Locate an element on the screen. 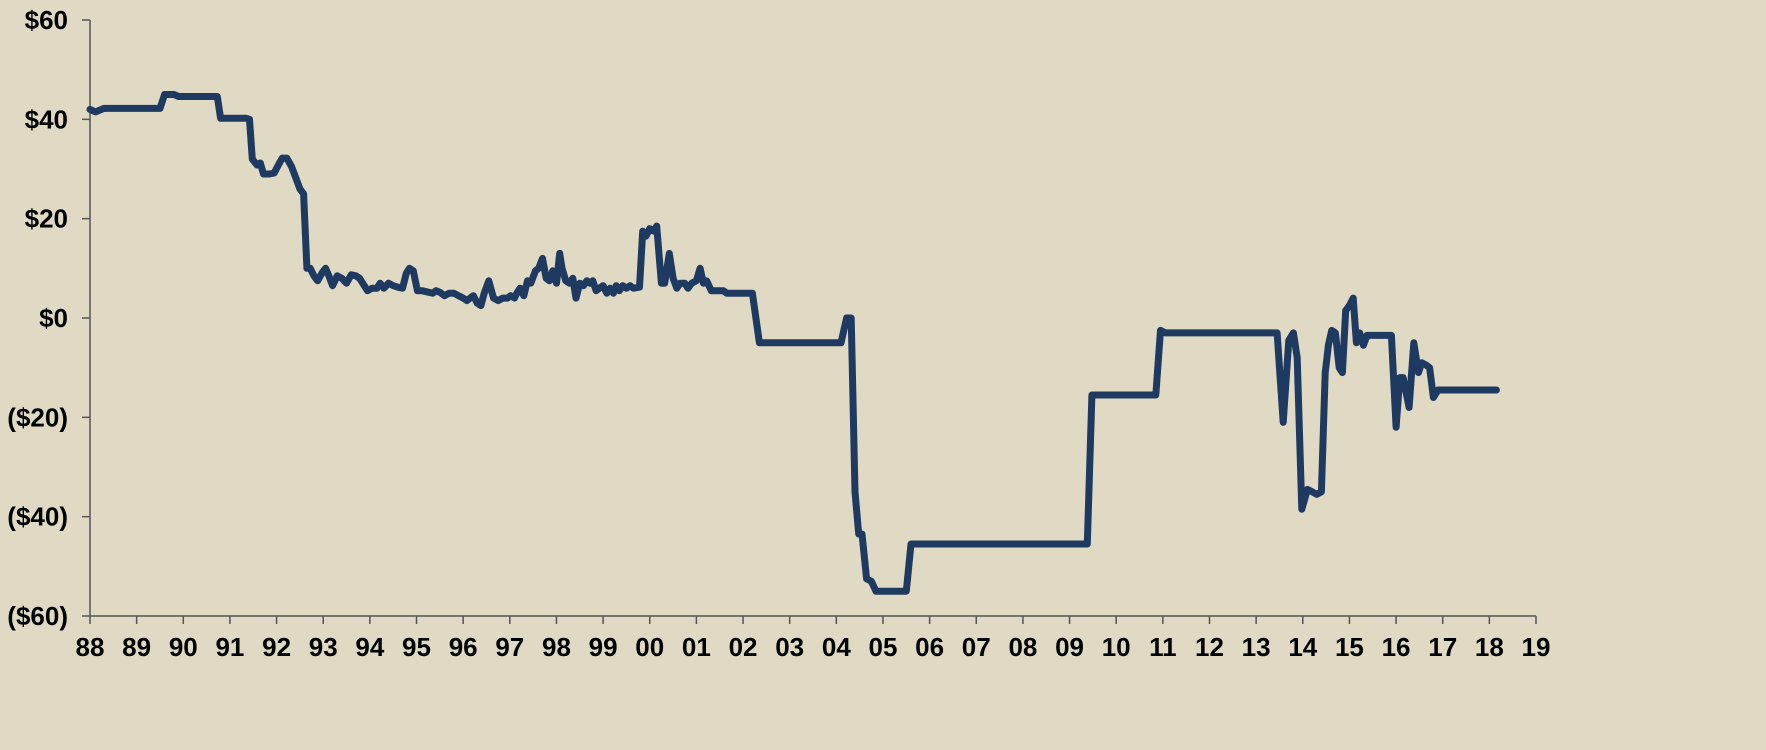  x-tick-label: 91 is located at coordinates (229, 647).